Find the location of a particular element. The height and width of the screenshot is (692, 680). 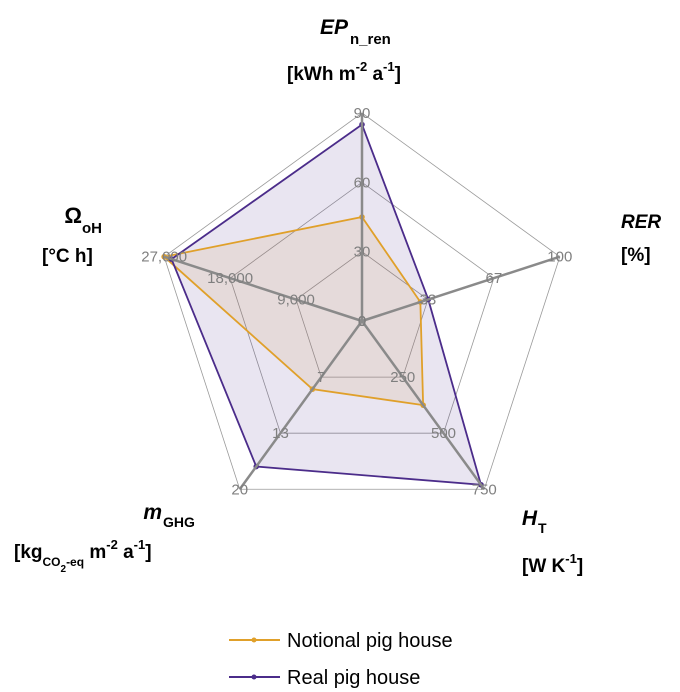

tick-label-om-0: 0 is located at coordinates (362, 321).